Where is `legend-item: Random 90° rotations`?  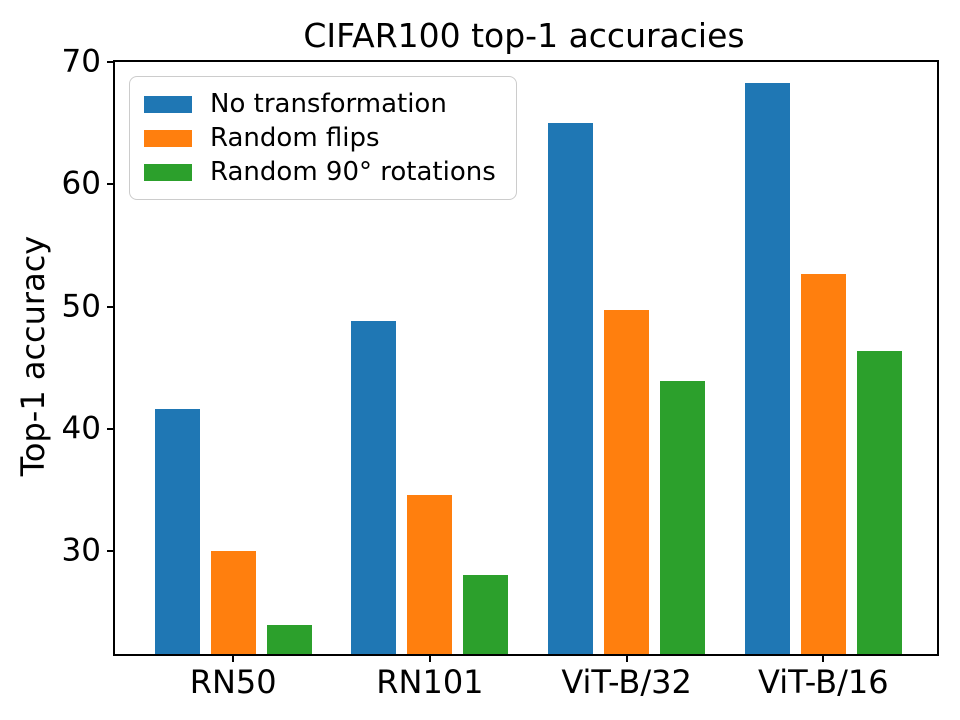
legend-item: Random 90° rotations is located at coordinates (320, 172).